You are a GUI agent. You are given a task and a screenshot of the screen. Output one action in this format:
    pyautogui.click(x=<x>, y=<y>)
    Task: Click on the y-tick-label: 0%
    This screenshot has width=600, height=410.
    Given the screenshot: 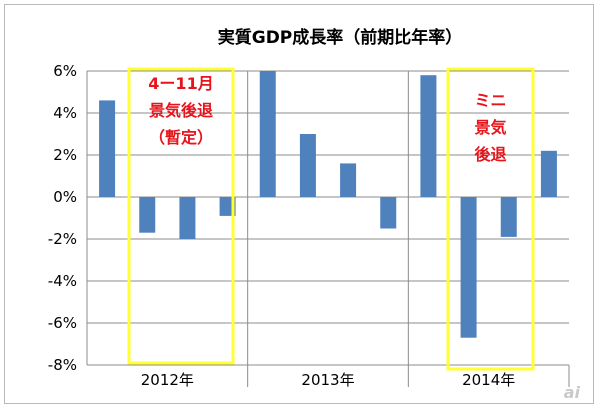 What is the action you would take?
    pyautogui.click(x=65, y=197)
    